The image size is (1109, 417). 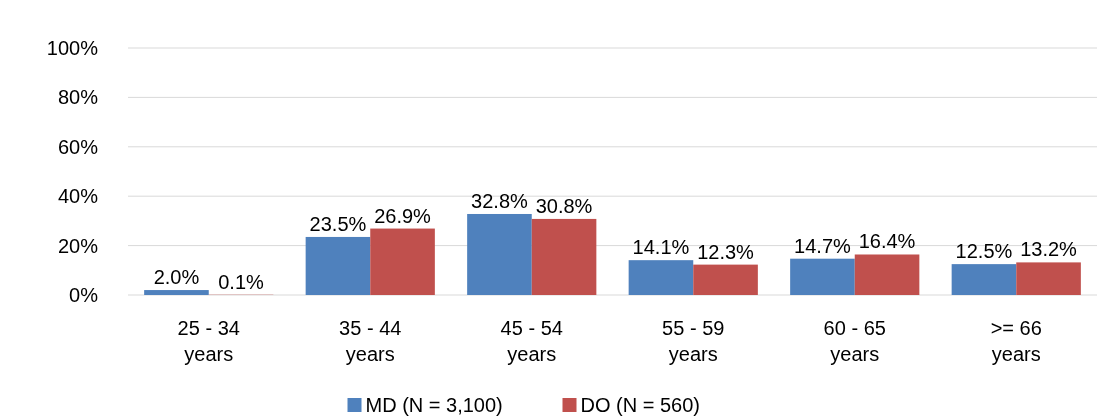 What do you see at coordinates (84, 295) in the screenshot?
I see `y-tick-label: 0%` at bounding box center [84, 295].